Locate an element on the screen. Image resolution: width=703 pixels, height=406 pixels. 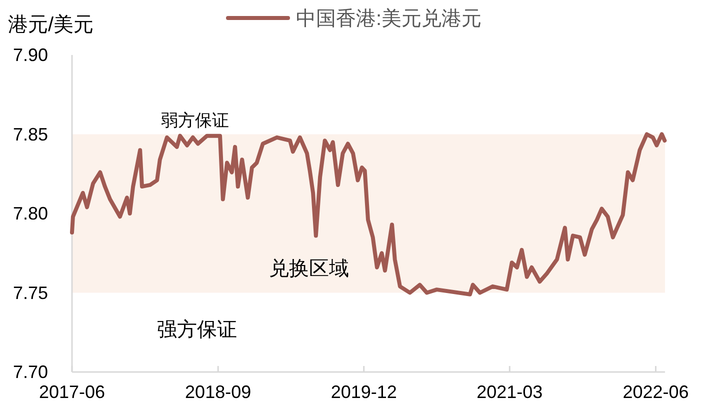
y-tick-label: 7.80 is located at coordinates (30, 214).